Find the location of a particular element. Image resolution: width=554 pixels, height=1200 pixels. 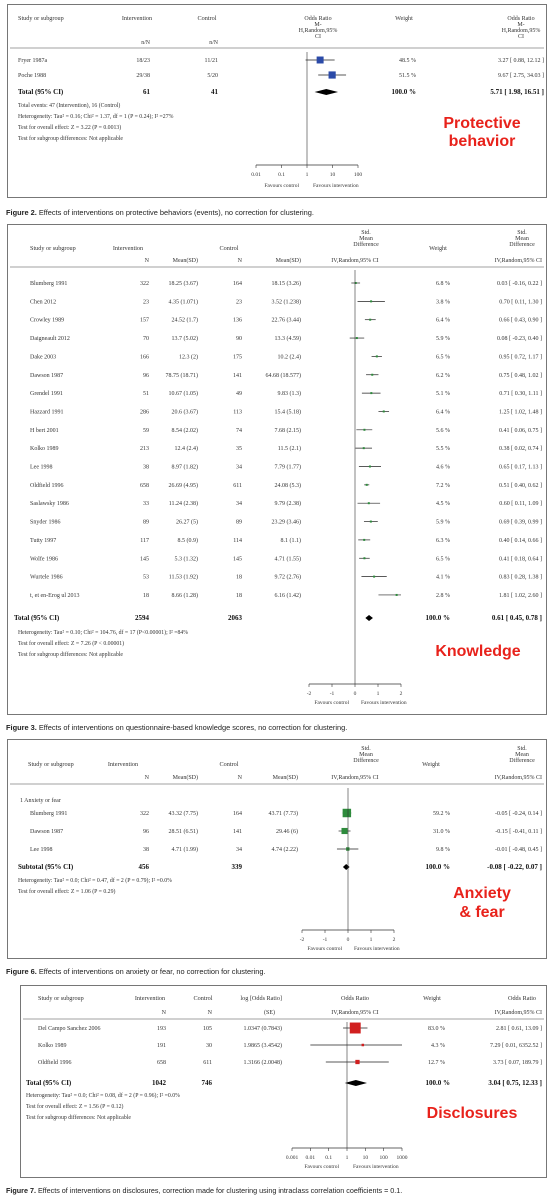

p2-n-12: 33 is located at coordinates (146, 504).